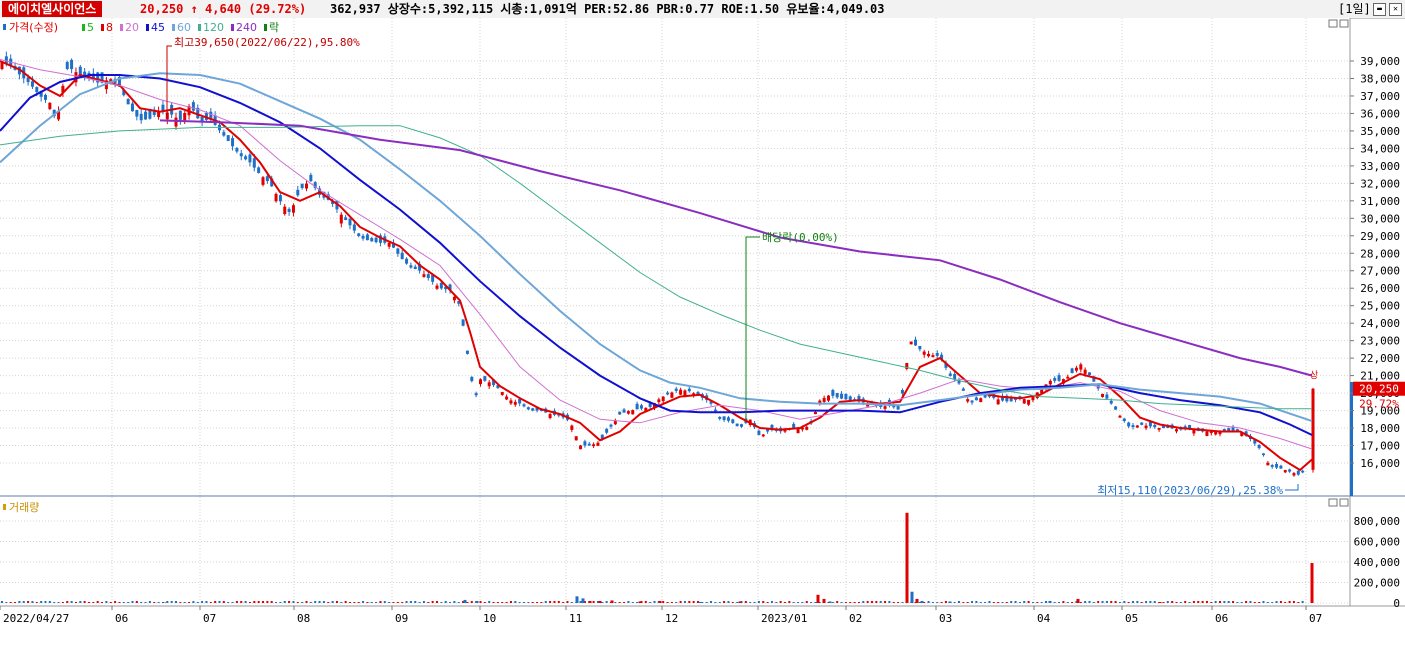 The width and height of the screenshot is (1405, 648). What do you see at coordinates (1333, 502) in the screenshot?
I see `volume-restore-icon` at bounding box center [1333, 502].